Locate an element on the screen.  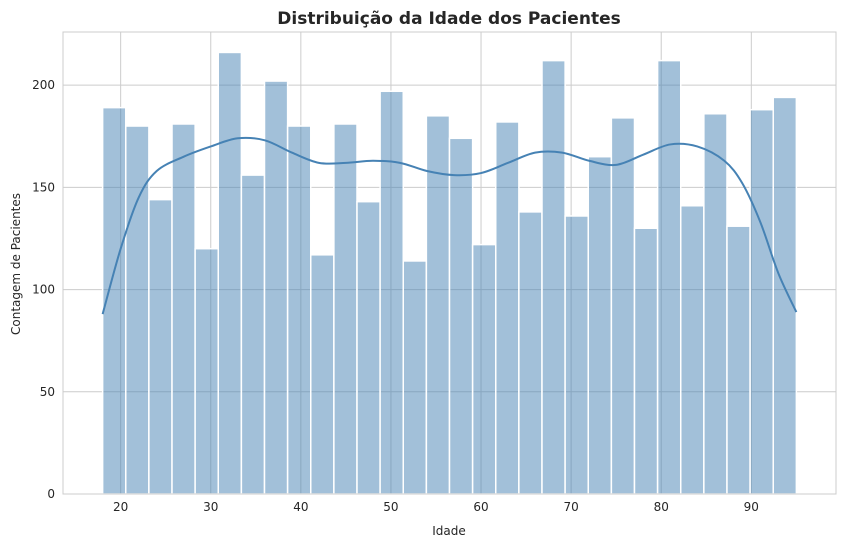
x-tick-label: 90 is located at coordinates (751, 507).